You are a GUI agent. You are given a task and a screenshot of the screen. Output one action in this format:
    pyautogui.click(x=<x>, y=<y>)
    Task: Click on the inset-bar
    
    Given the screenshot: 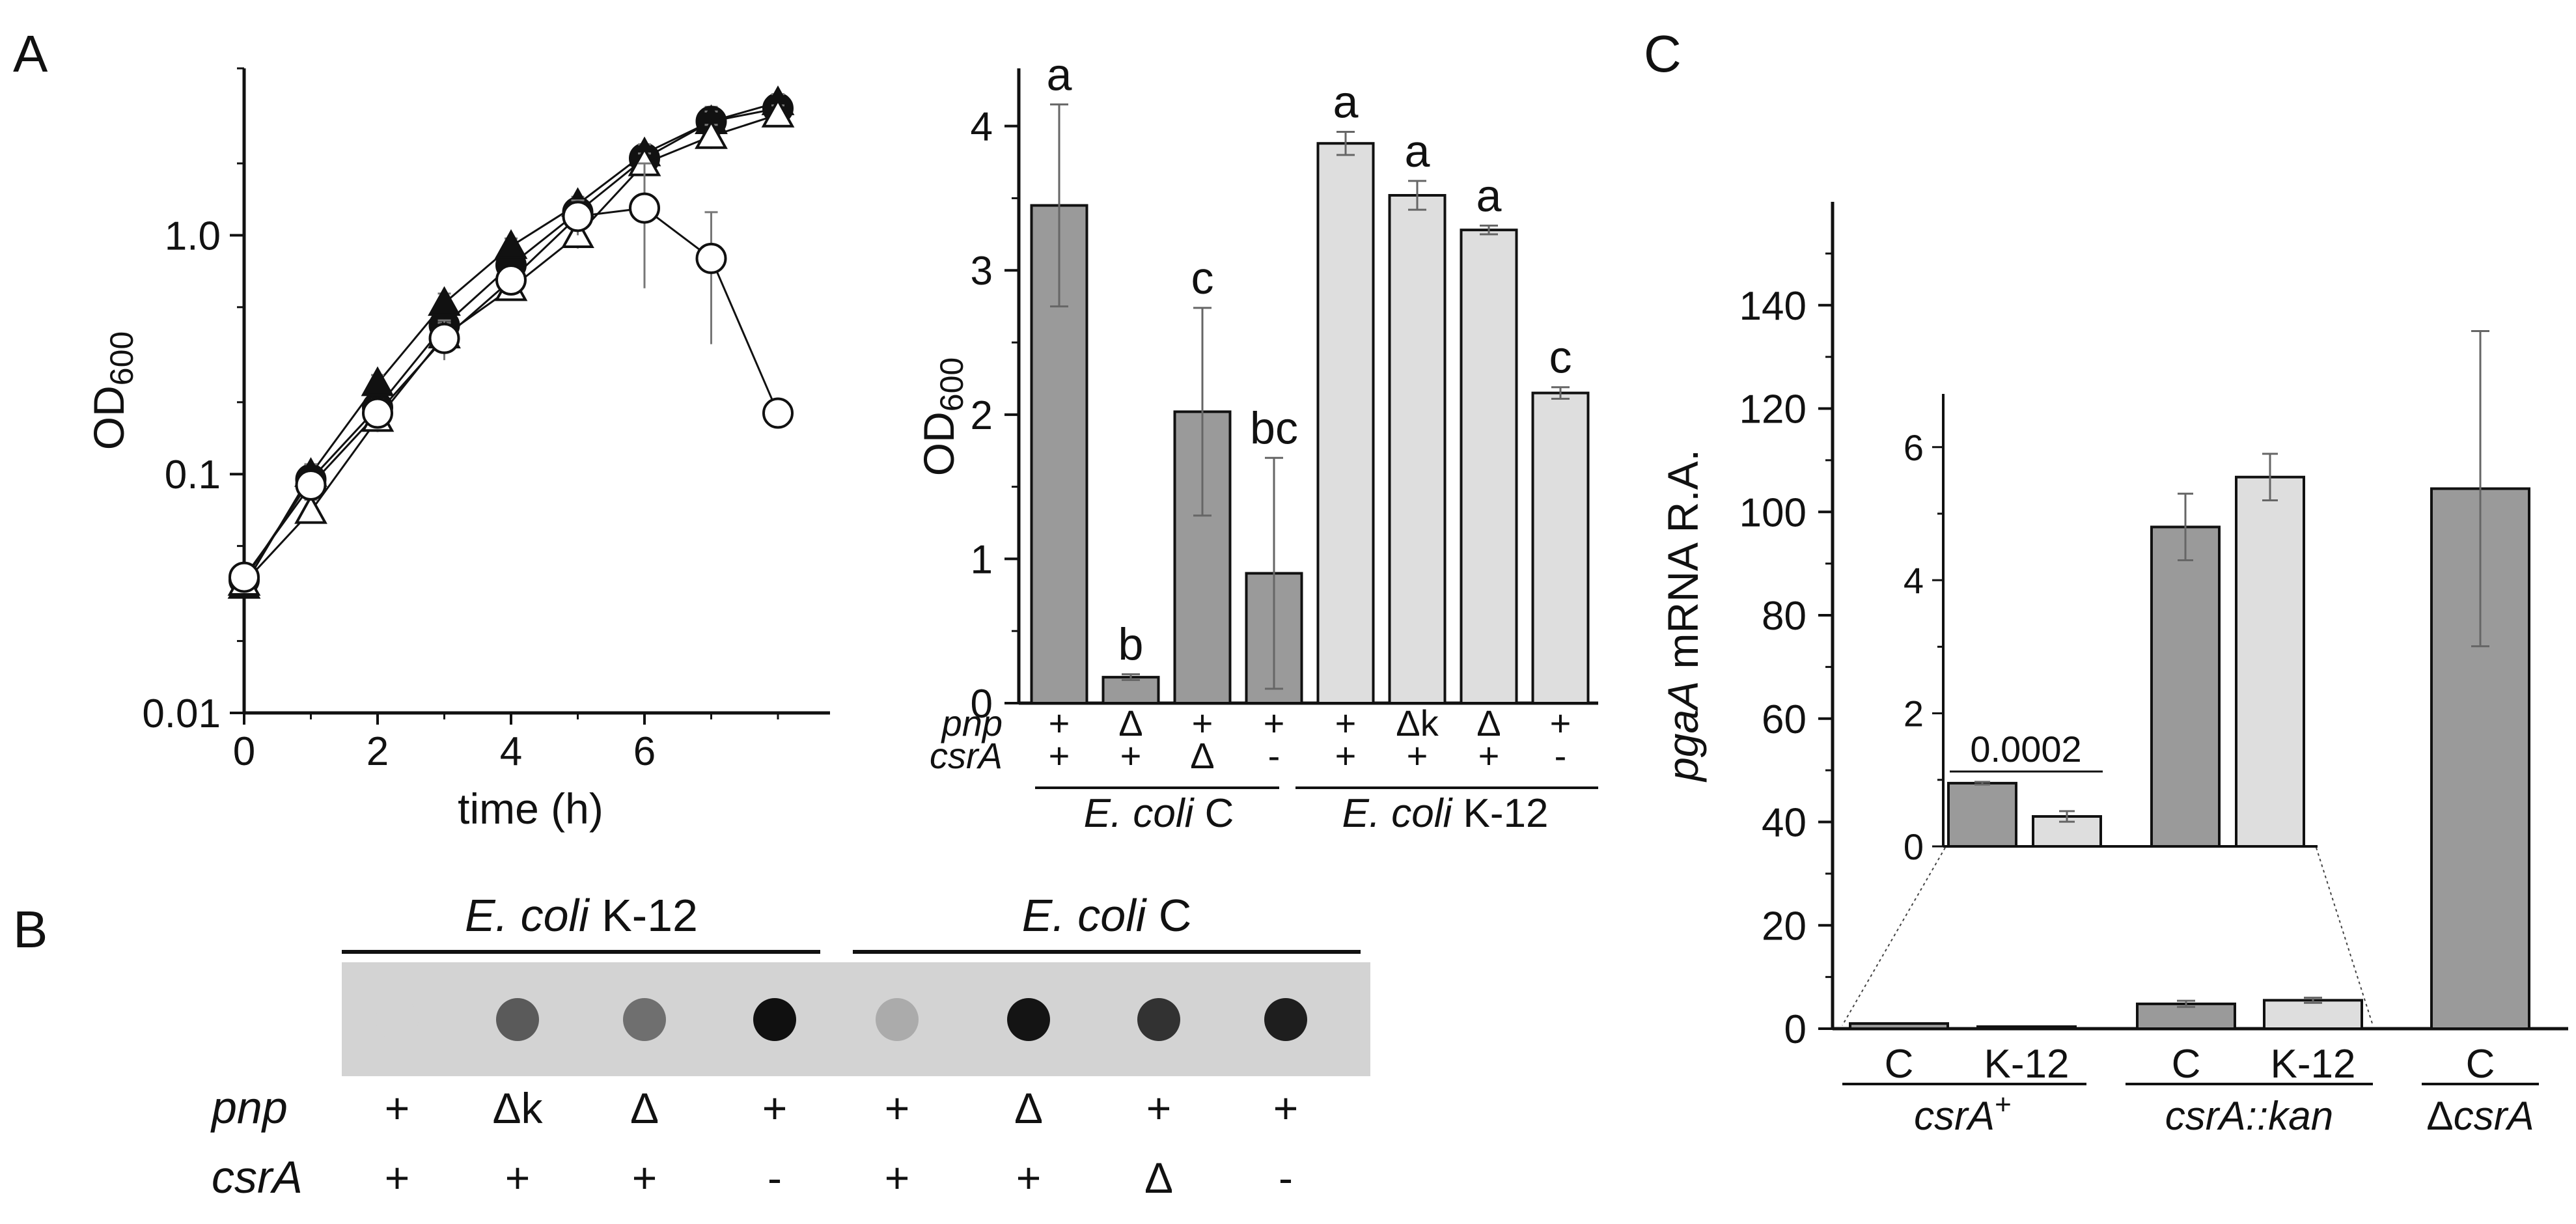 What is the action you would take?
    pyautogui.click(x=2270, y=662)
    